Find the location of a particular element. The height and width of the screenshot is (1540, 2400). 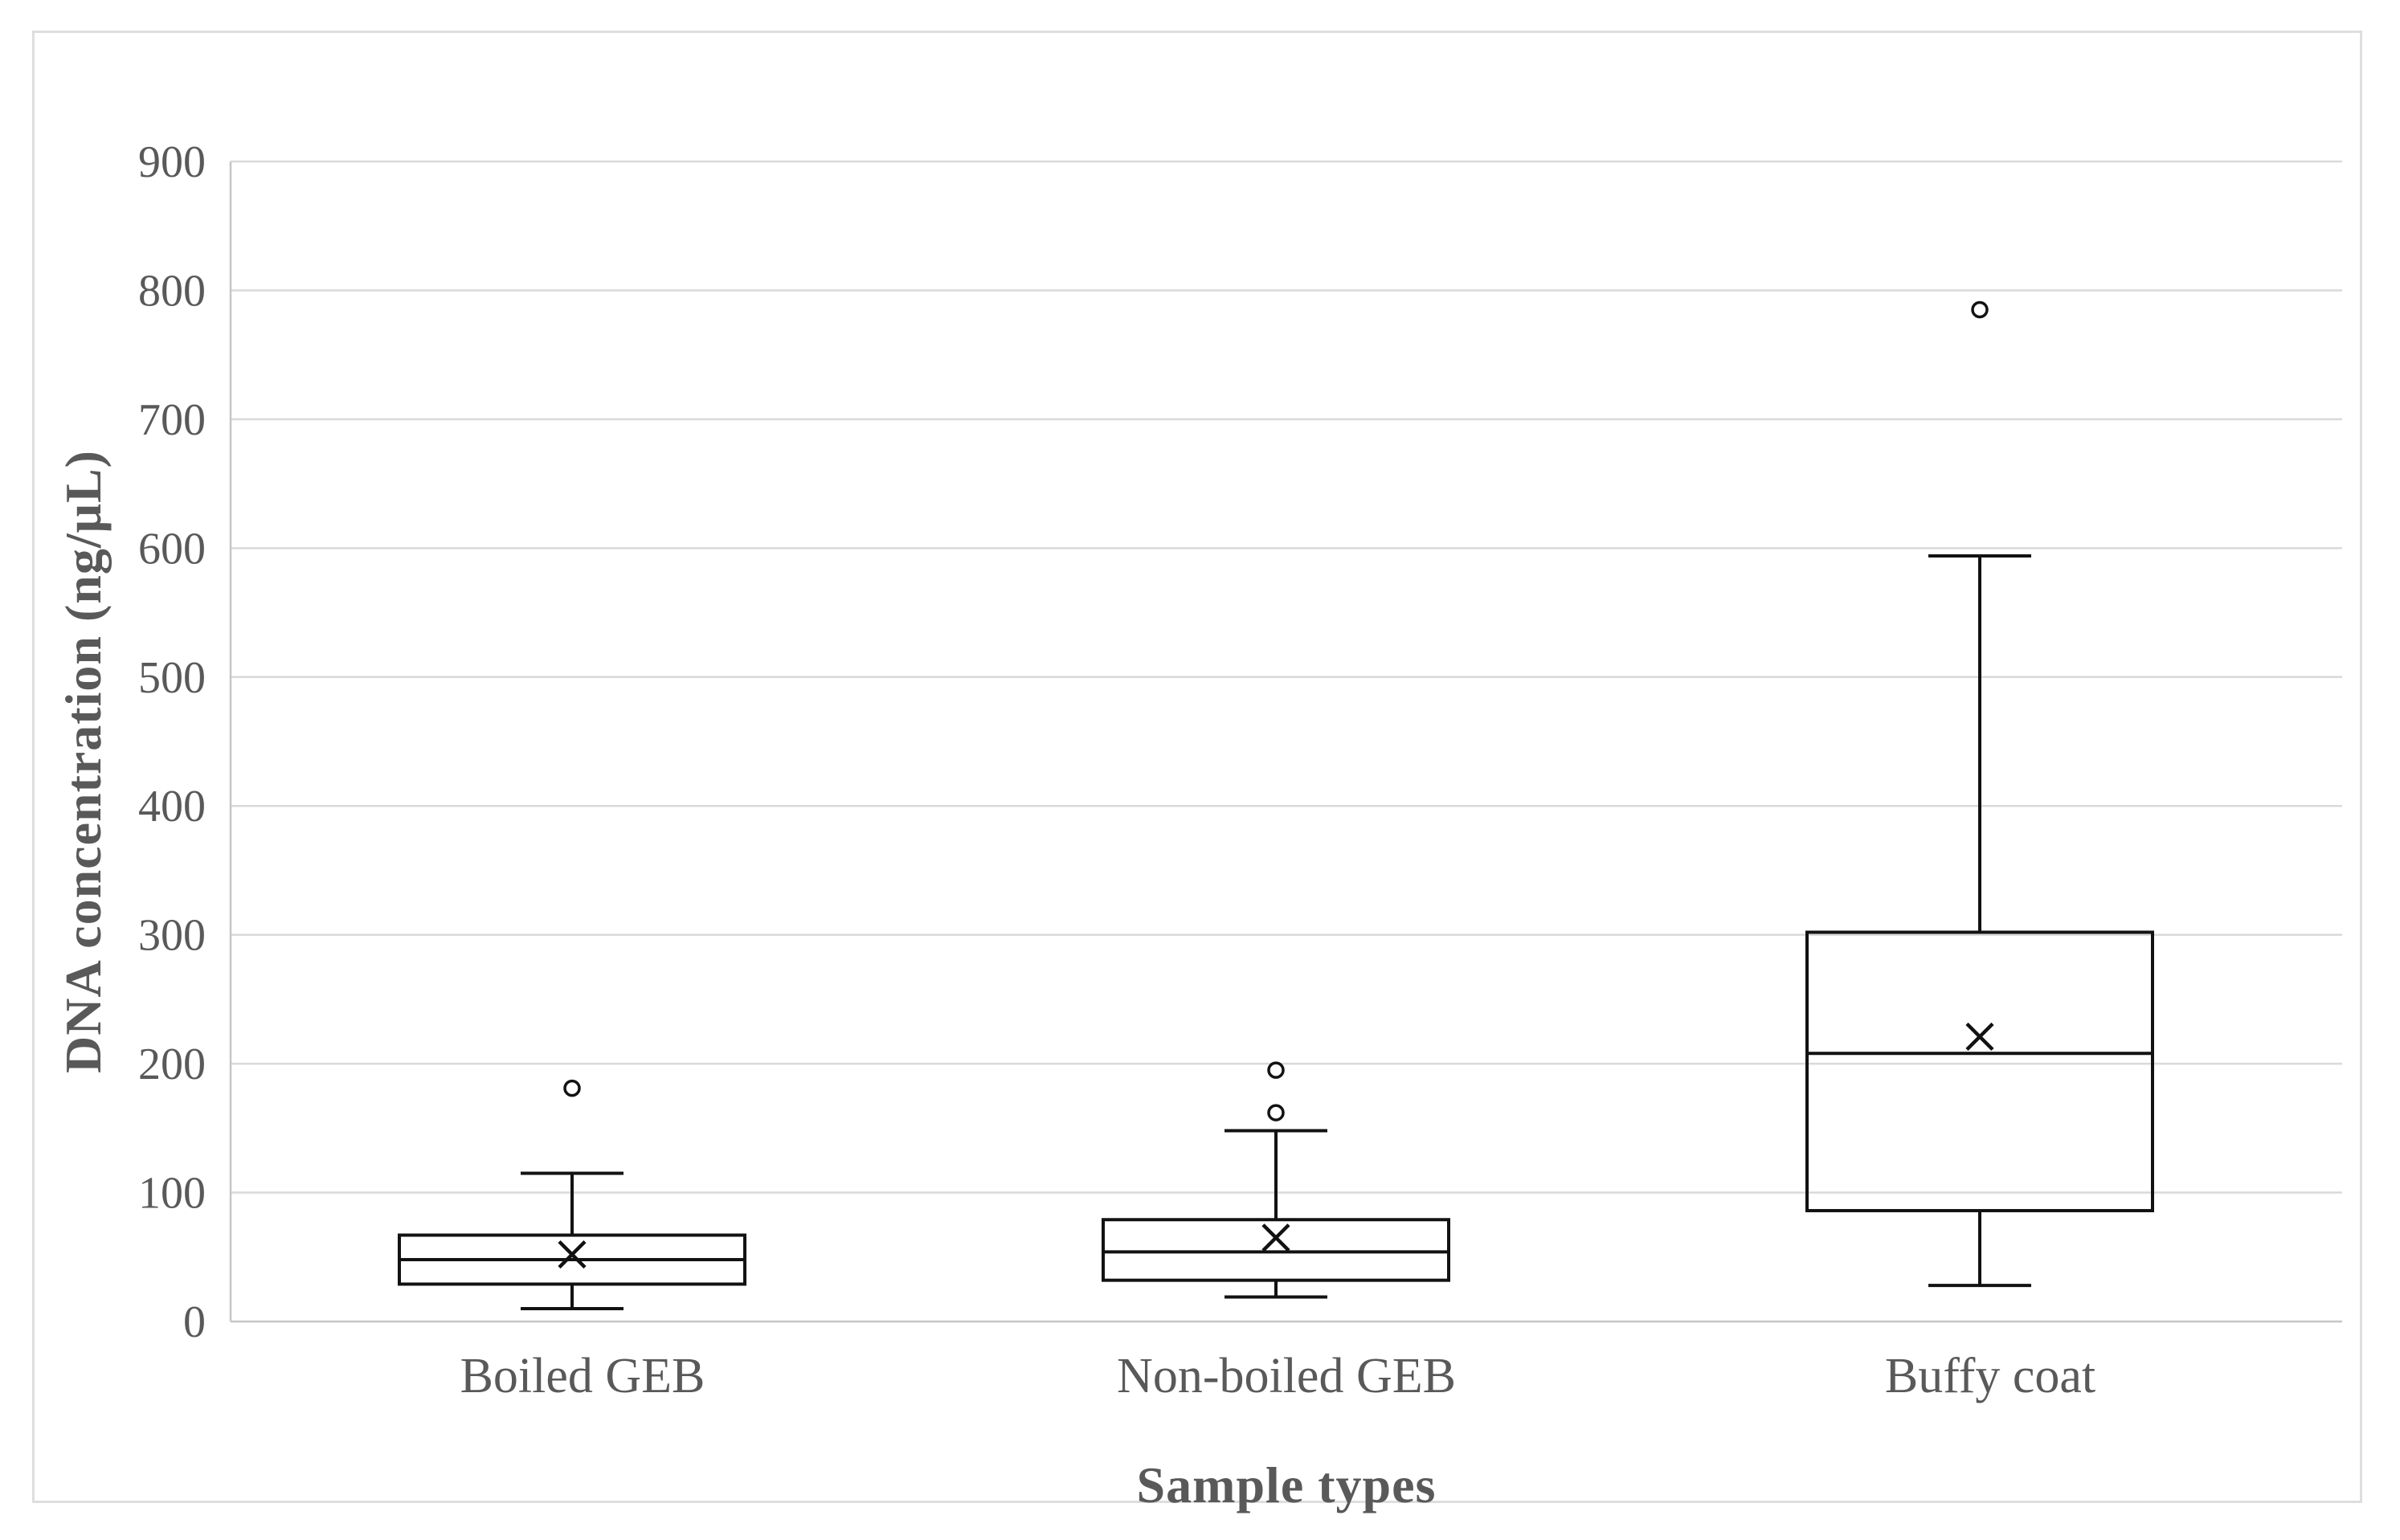

y-tick-label: 500 is located at coordinates (172, 678).